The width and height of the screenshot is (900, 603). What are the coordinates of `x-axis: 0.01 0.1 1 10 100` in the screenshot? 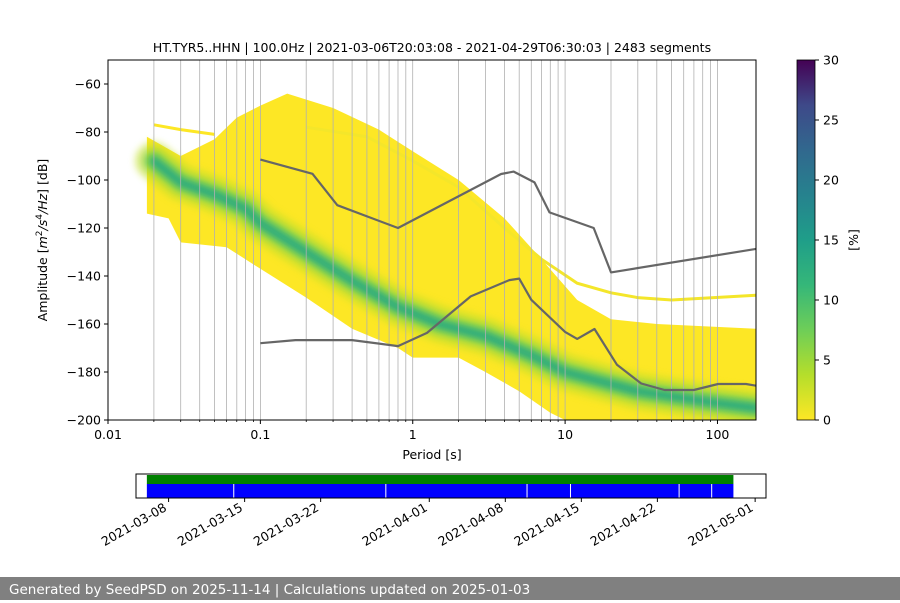 It's located at (411, 431).